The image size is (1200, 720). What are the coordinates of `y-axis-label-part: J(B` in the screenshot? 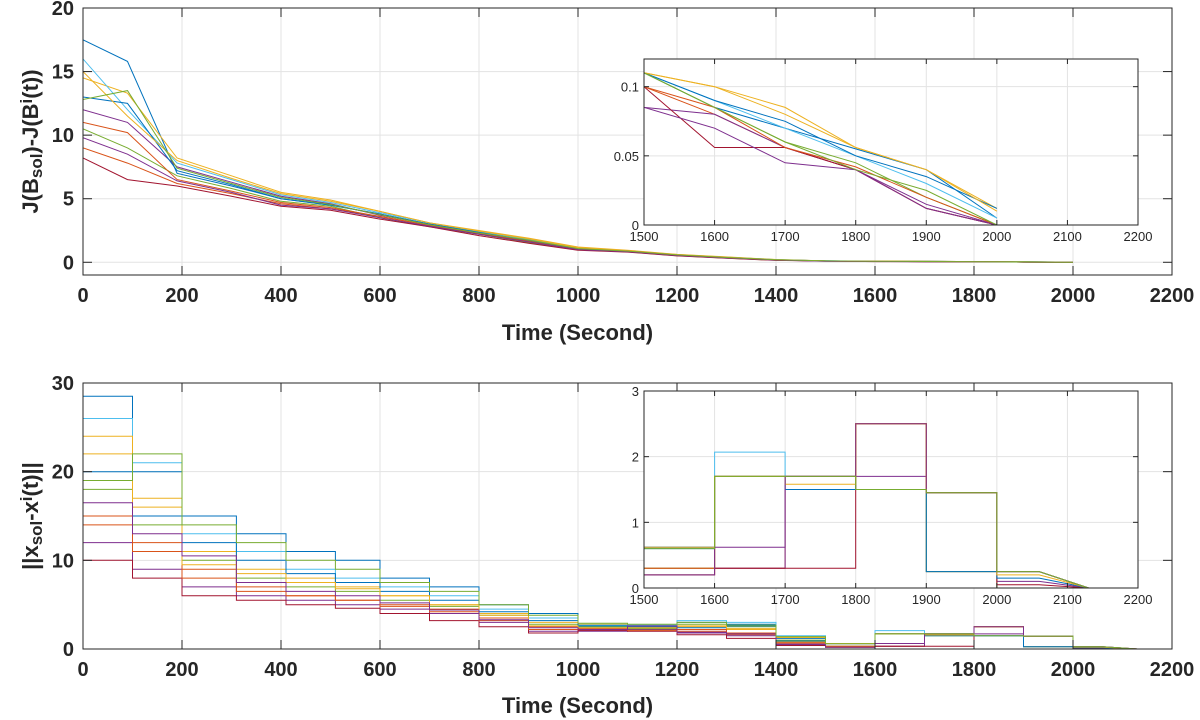 It's located at (30, 195).